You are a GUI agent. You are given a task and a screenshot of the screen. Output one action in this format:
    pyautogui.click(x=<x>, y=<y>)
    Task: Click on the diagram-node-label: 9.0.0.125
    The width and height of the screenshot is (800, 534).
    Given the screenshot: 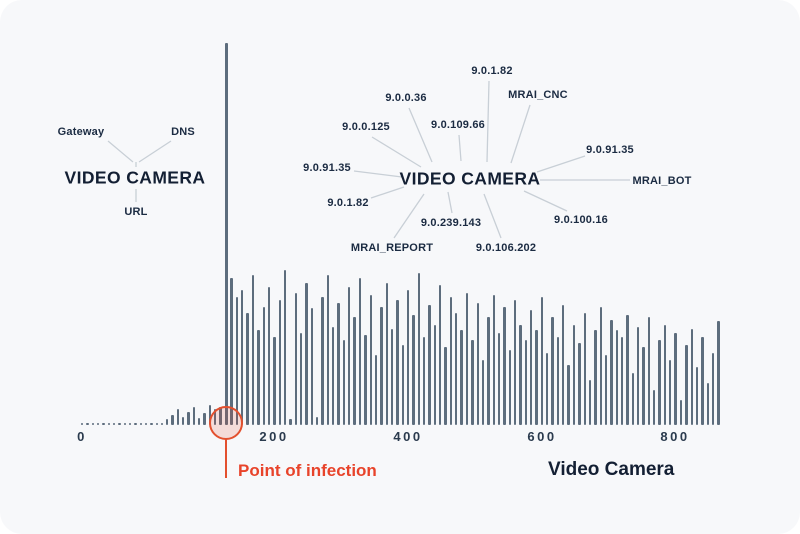 What is the action you would take?
    pyautogui.click(x=366, y=127)
    